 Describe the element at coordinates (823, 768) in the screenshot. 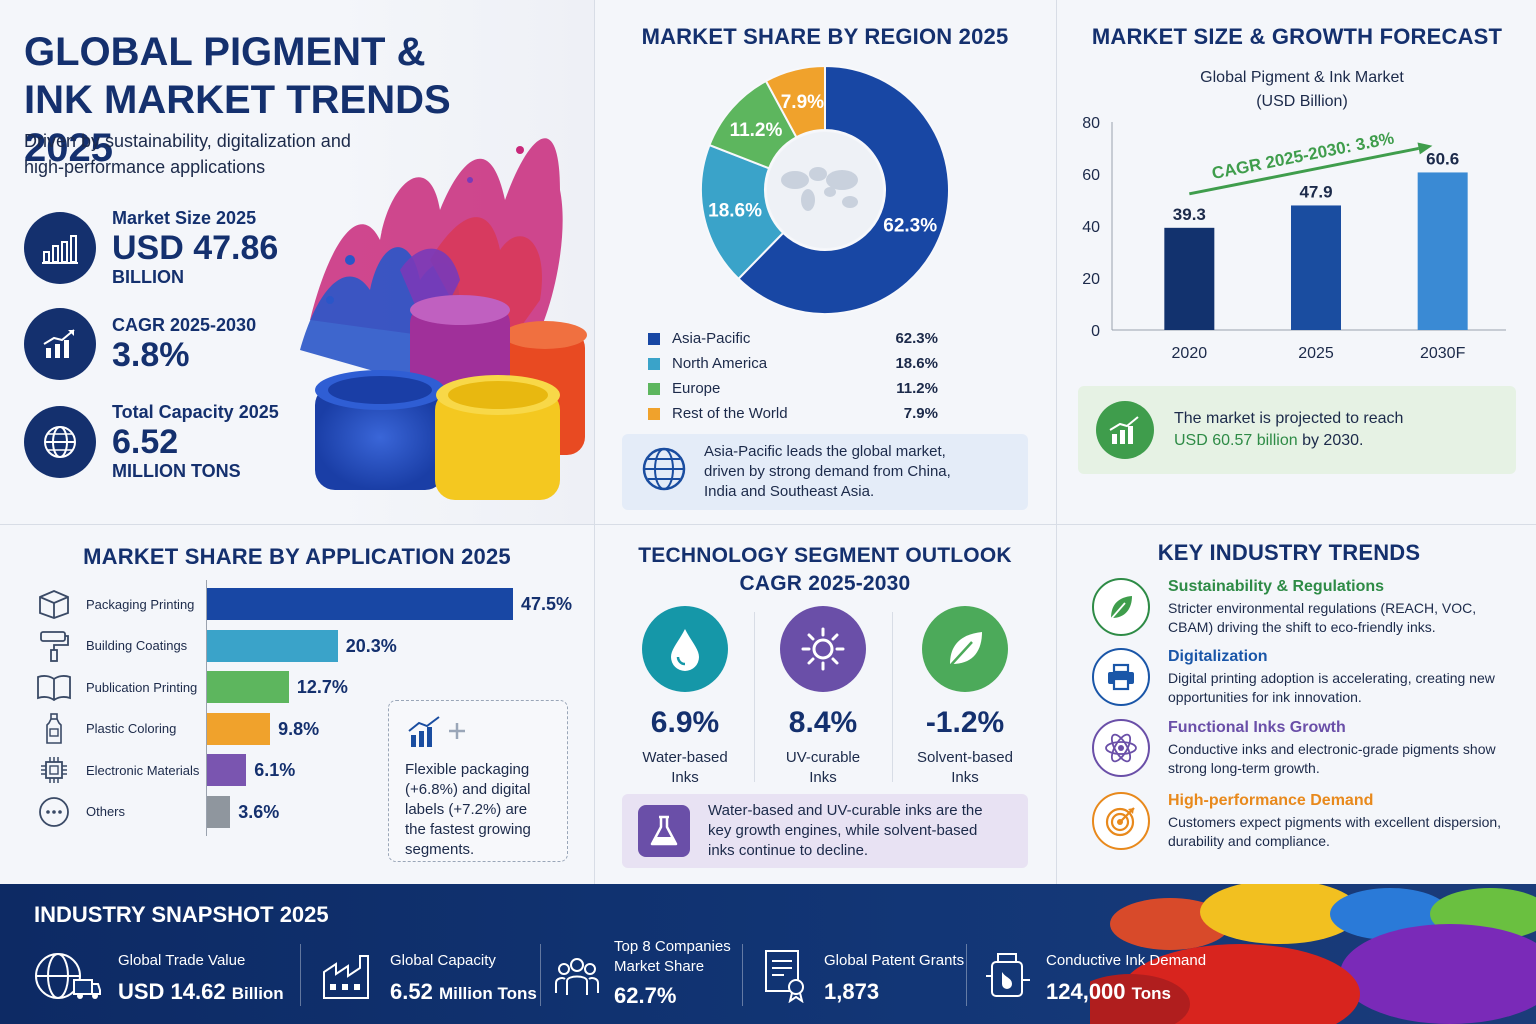

I see `tech-label: UV-curable Inks` at that location.